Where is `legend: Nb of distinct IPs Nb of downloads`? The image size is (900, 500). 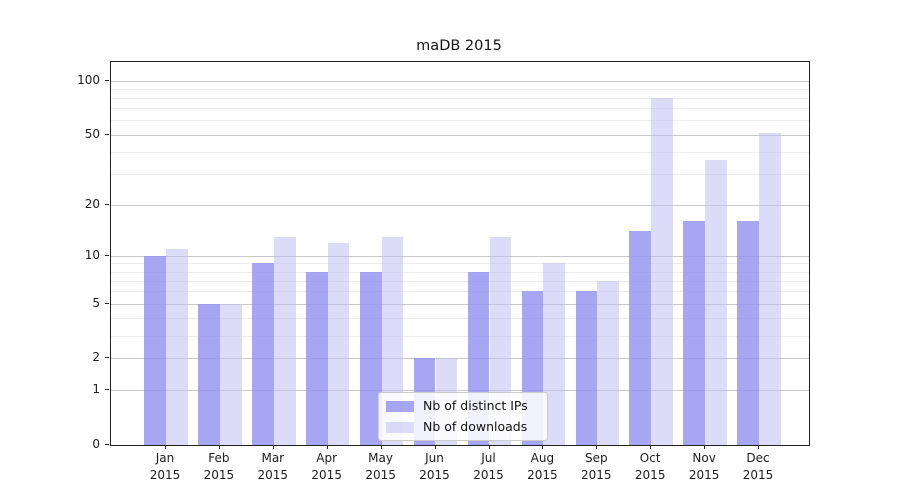 legend: Nb of distinct IPs Nb of downloads is located at coordinates (463, 416).